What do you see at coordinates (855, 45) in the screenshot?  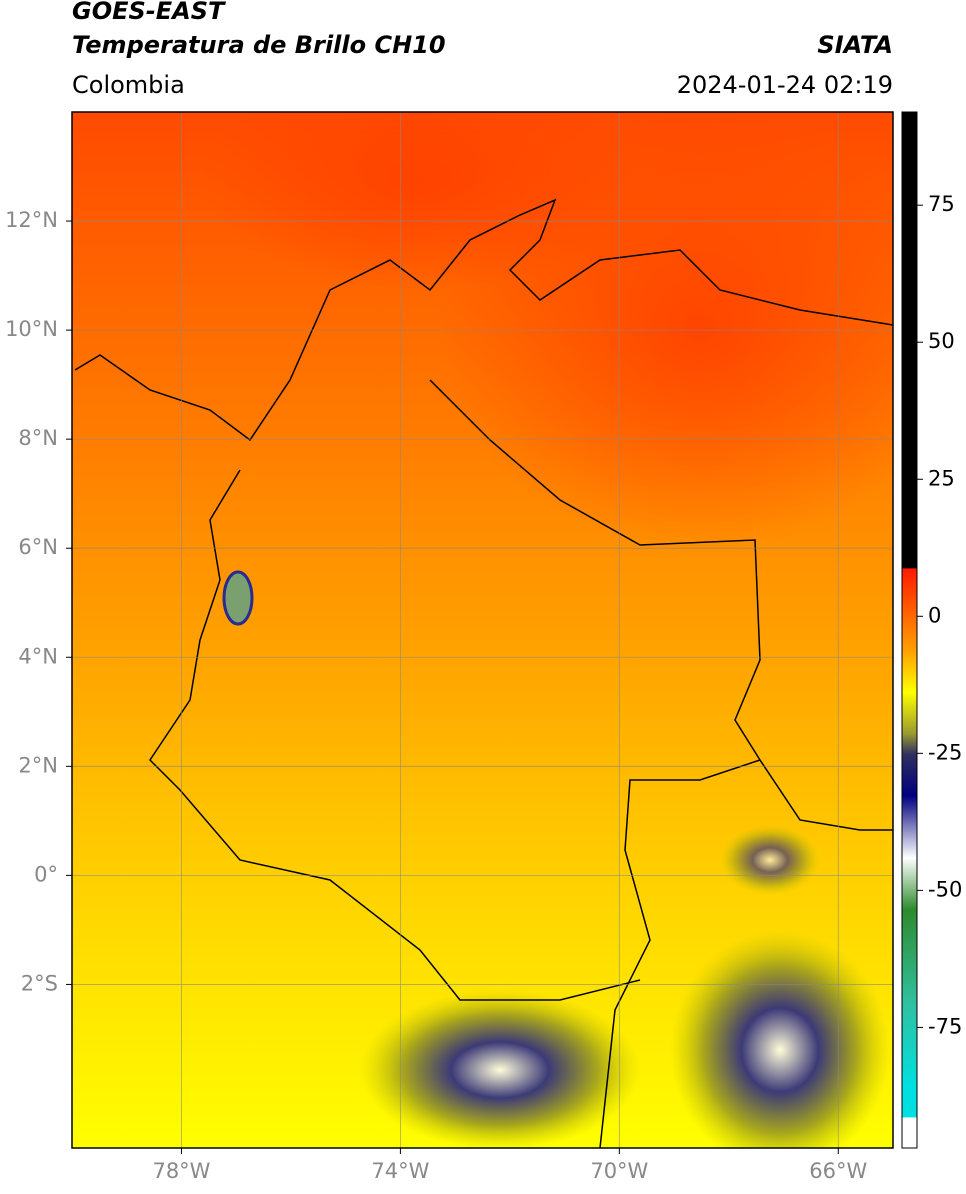 I see `source: SIATA` at bounding box center [855, 45].